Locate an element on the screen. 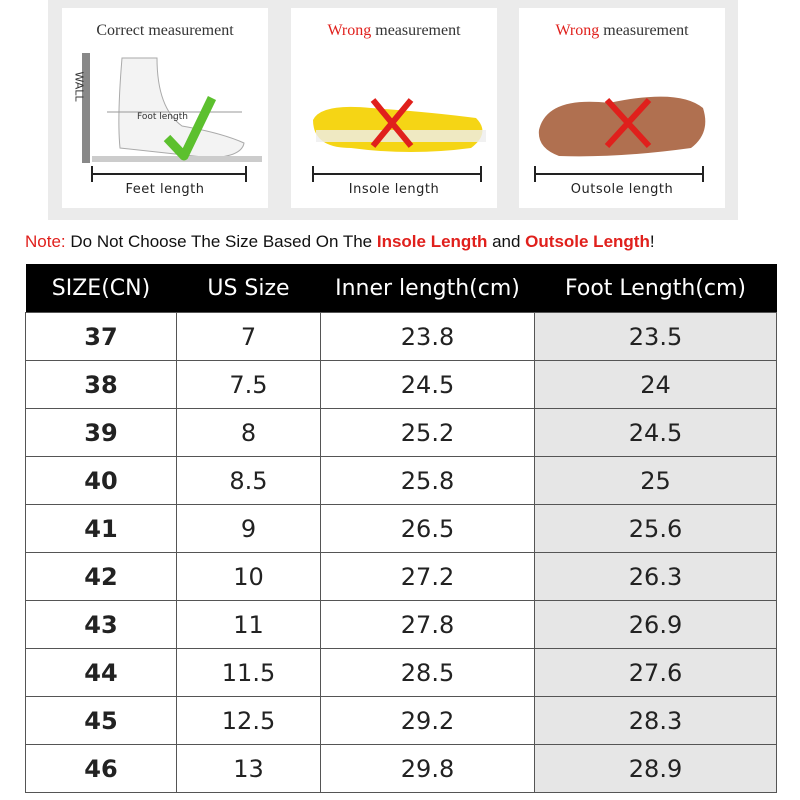 The height and width of the screenshot is (800, 800). table-cell: 23.8 is located at coordinates (427, 336).